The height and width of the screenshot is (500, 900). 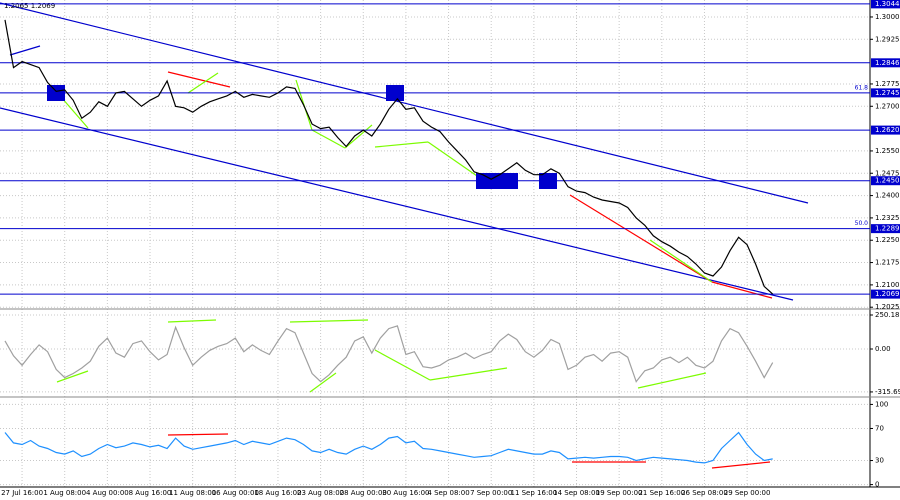 What do you see at coordinates (887, 263) in the screenshot?
I see `y-tick-label: 1.2175` at bounding box center [887, 263].